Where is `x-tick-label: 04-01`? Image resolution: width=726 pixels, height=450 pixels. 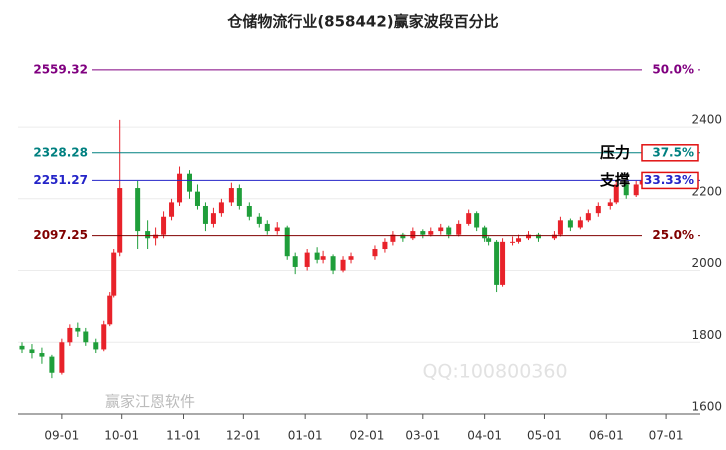 x-tick-label: 04-01 is located at coordinates (484, 436).